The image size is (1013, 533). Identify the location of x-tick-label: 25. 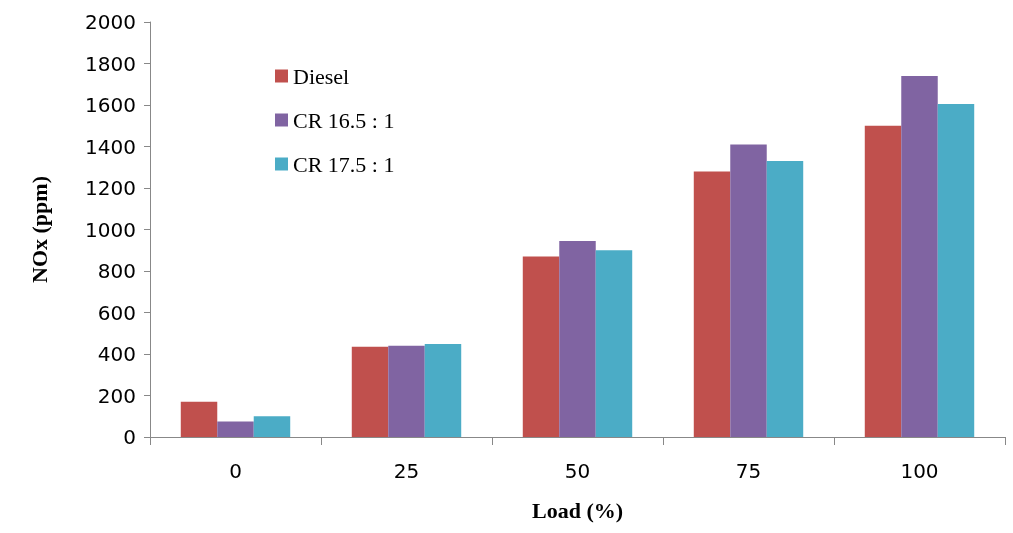
(406, 471).